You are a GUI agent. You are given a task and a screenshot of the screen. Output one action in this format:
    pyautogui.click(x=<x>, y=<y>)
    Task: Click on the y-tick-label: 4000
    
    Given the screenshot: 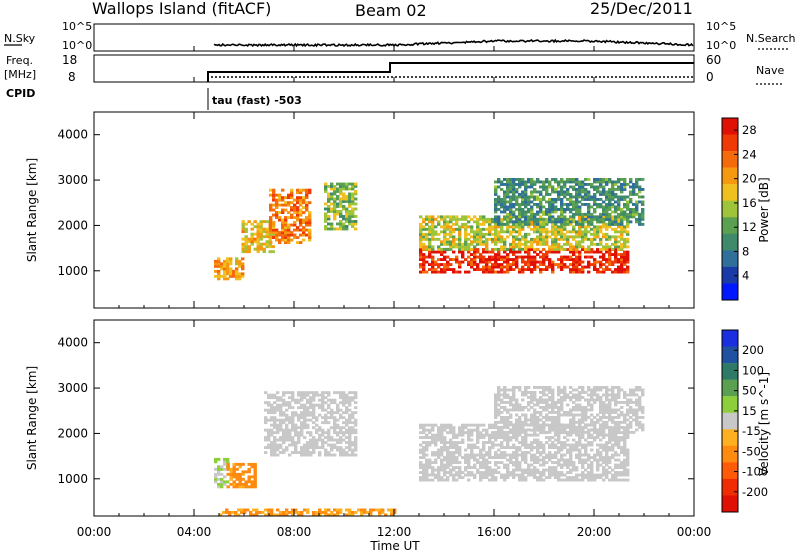 What is the action you would take?
    pyautogui.click(x=72, y=343)
    